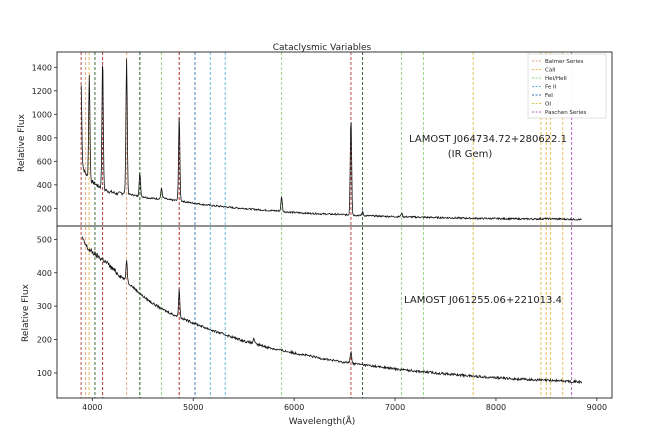  What do you see at coordinates (193, 407) in the screenshot?
I see `x-tick-label-1: 5000` at bounding box center [193, 407].